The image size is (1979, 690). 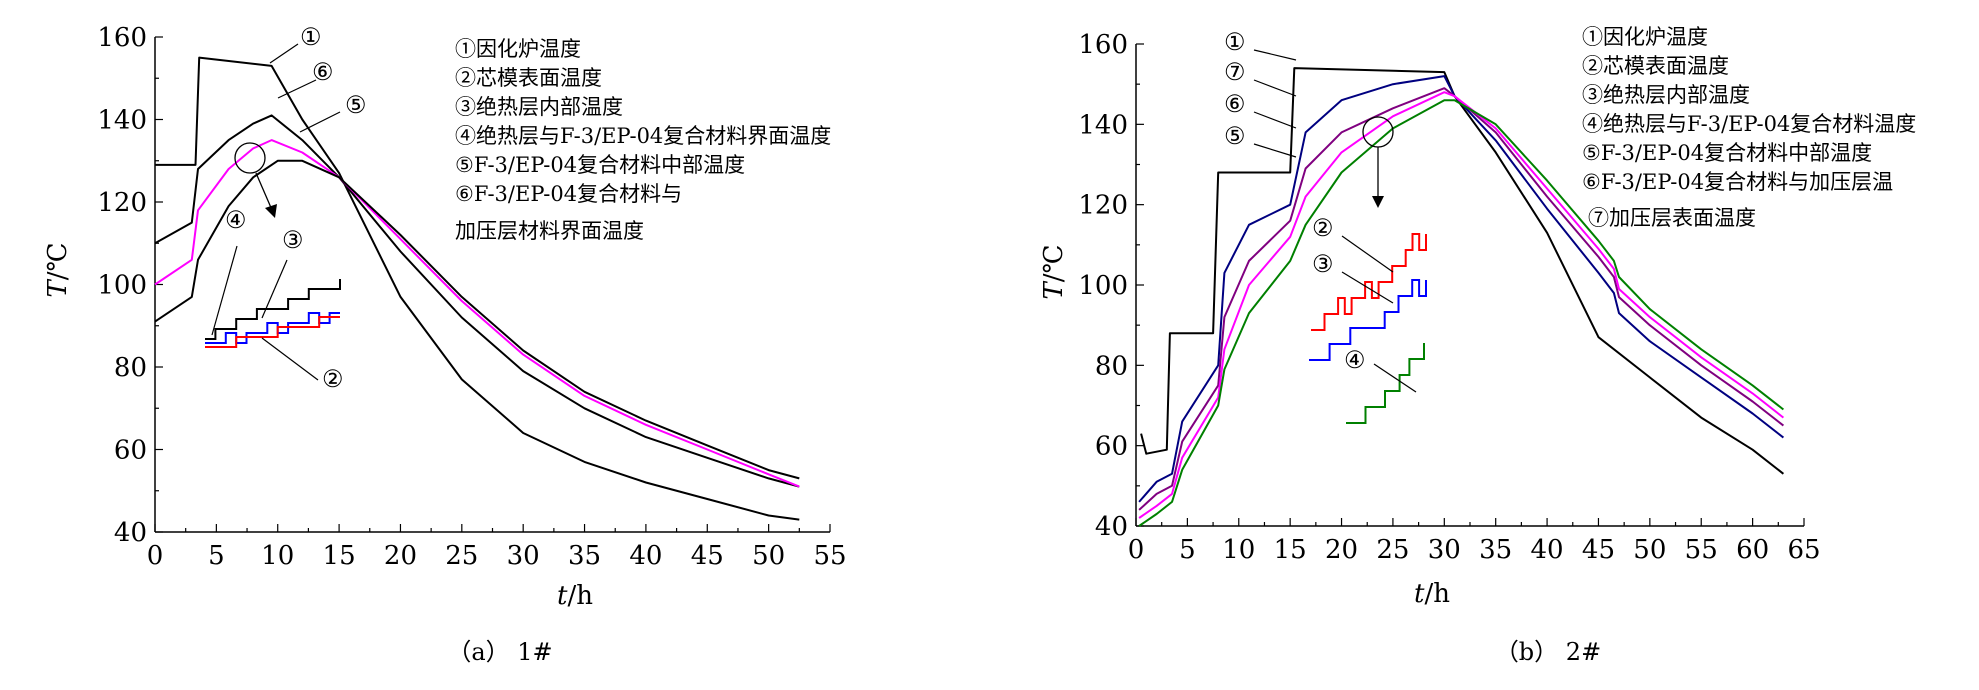 I want to click on leader-line-1-b, so click(x=1275, y=55).